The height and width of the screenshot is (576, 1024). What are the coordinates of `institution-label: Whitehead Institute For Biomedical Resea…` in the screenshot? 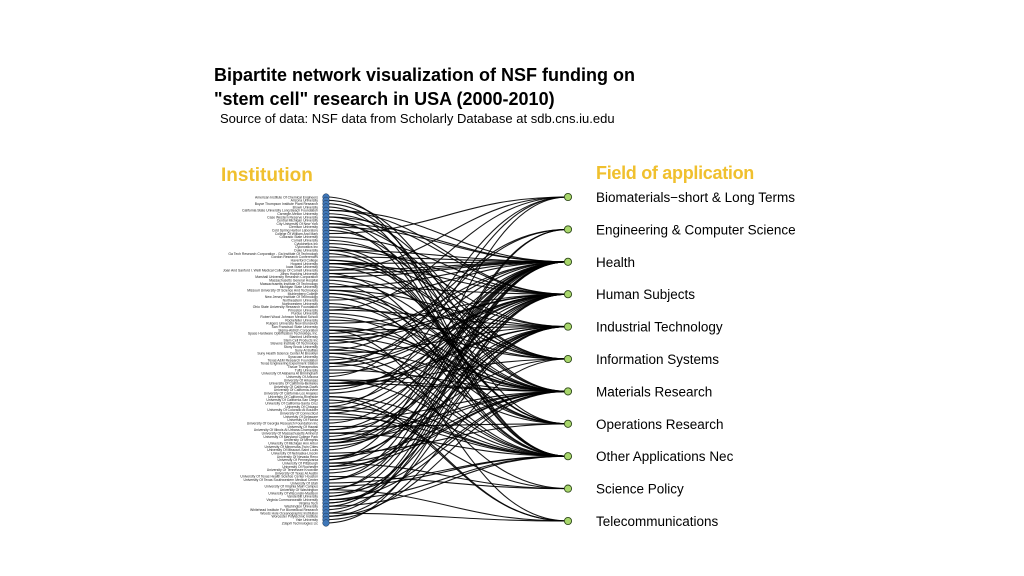 It's located at (284, 510).